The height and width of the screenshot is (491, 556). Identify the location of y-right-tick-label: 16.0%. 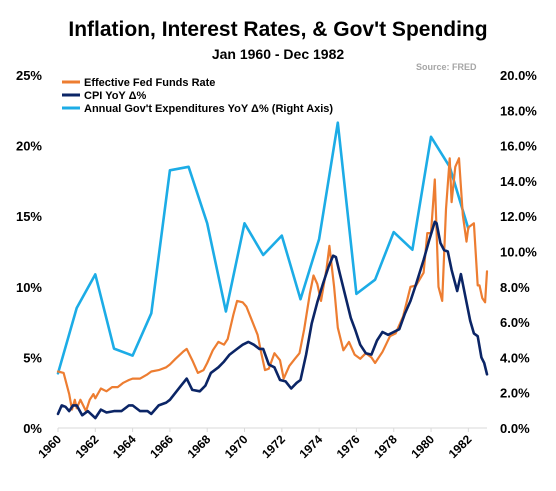
(518, 146).